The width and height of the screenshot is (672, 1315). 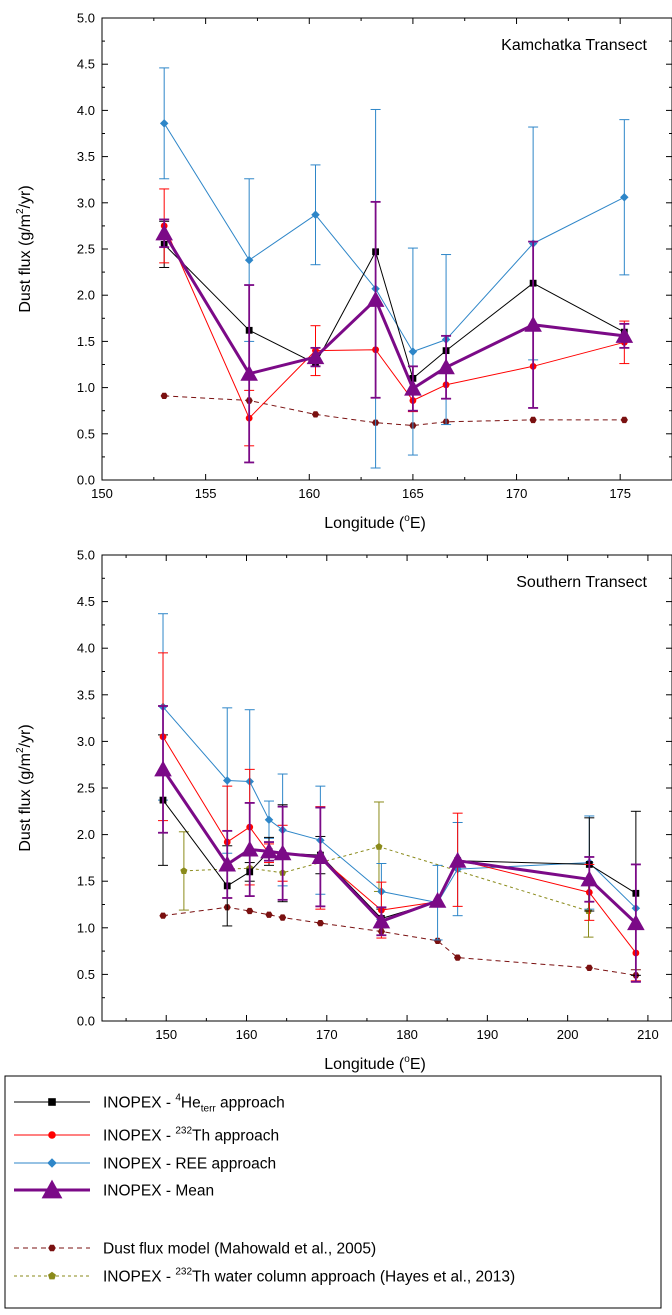 I want to click on series-line-he, so click(x=394, y=311).